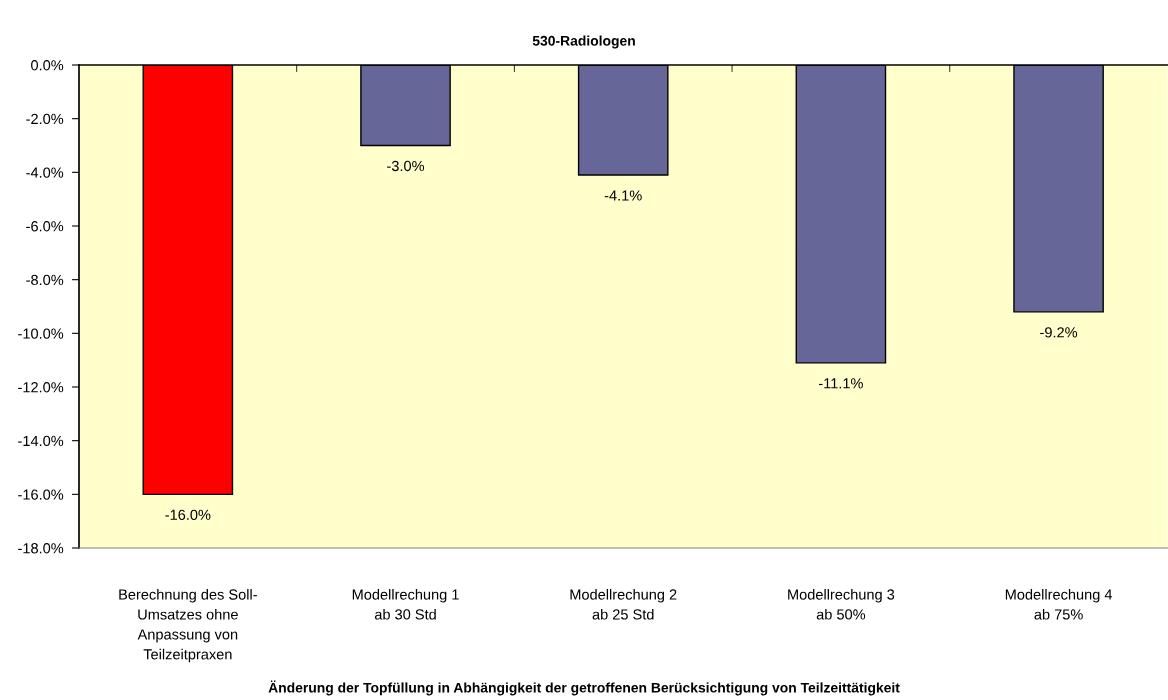  Describe the element at coordinates (188, 625) in the screenshot. I see `x-tick-label: Berechnung des Soll- Umsatzes ohne Anpassung von Teilzeitpraxen` at that location.